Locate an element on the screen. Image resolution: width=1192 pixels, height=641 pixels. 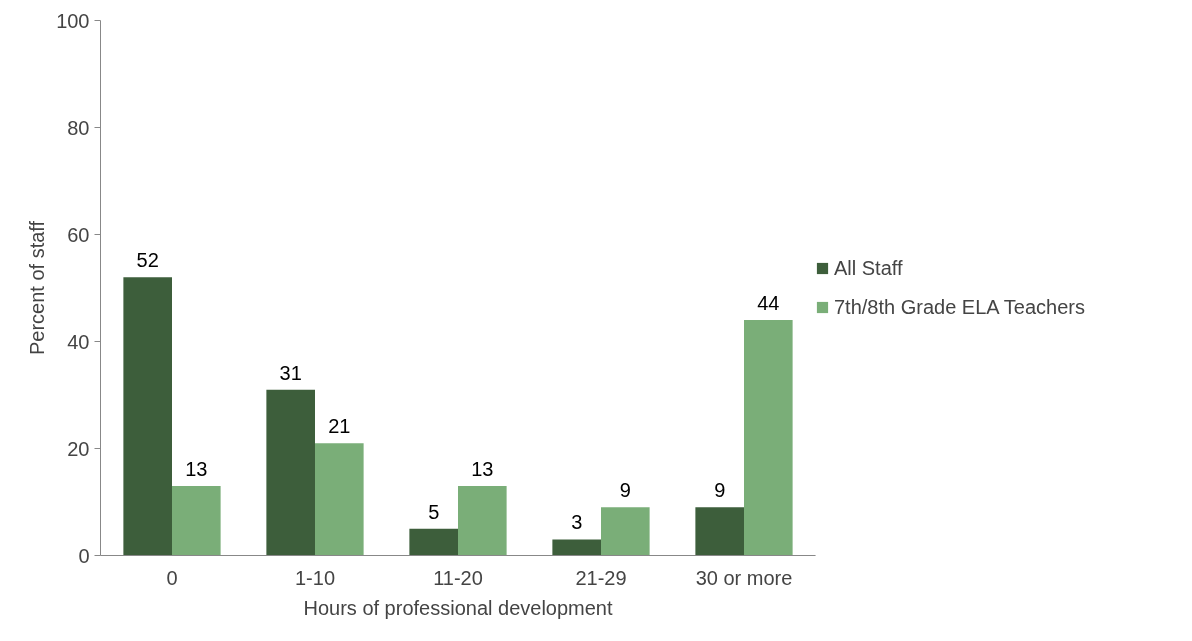
x-tick-label: 1-10 is located at coordinates (315, 577).